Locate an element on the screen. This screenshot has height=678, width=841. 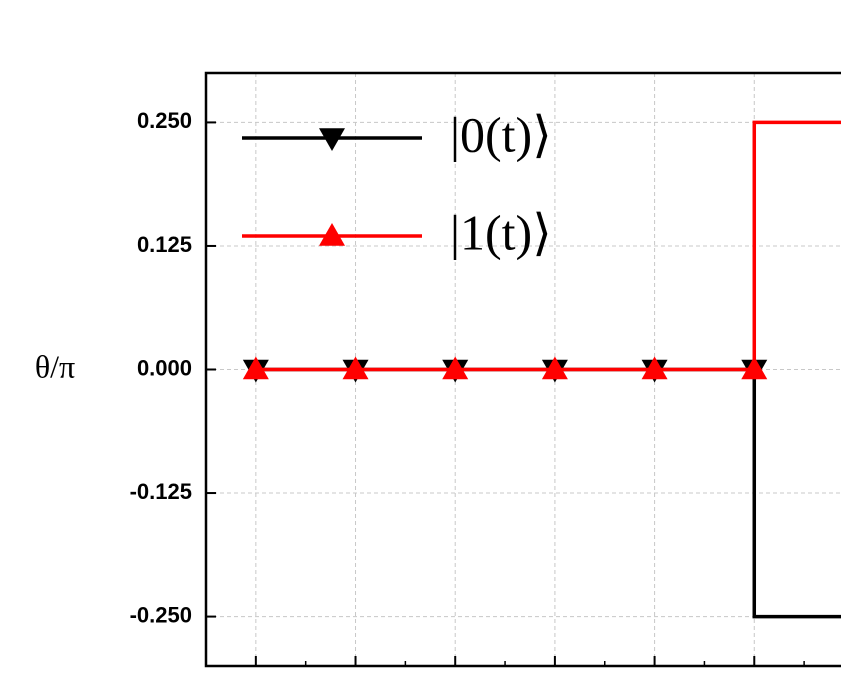
y-tick-label: -0.250 is located at coordinates (161, 614).